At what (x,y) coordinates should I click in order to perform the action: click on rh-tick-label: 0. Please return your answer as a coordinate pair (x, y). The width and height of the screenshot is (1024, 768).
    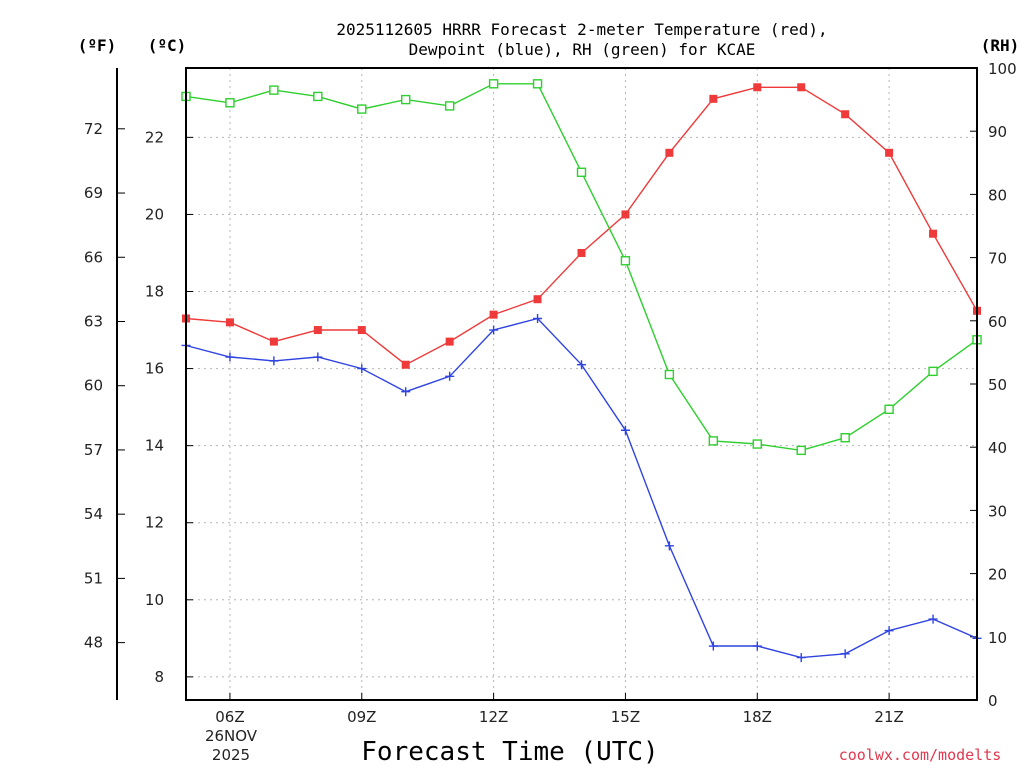
    Looking at the image, I should click on (993, 701).